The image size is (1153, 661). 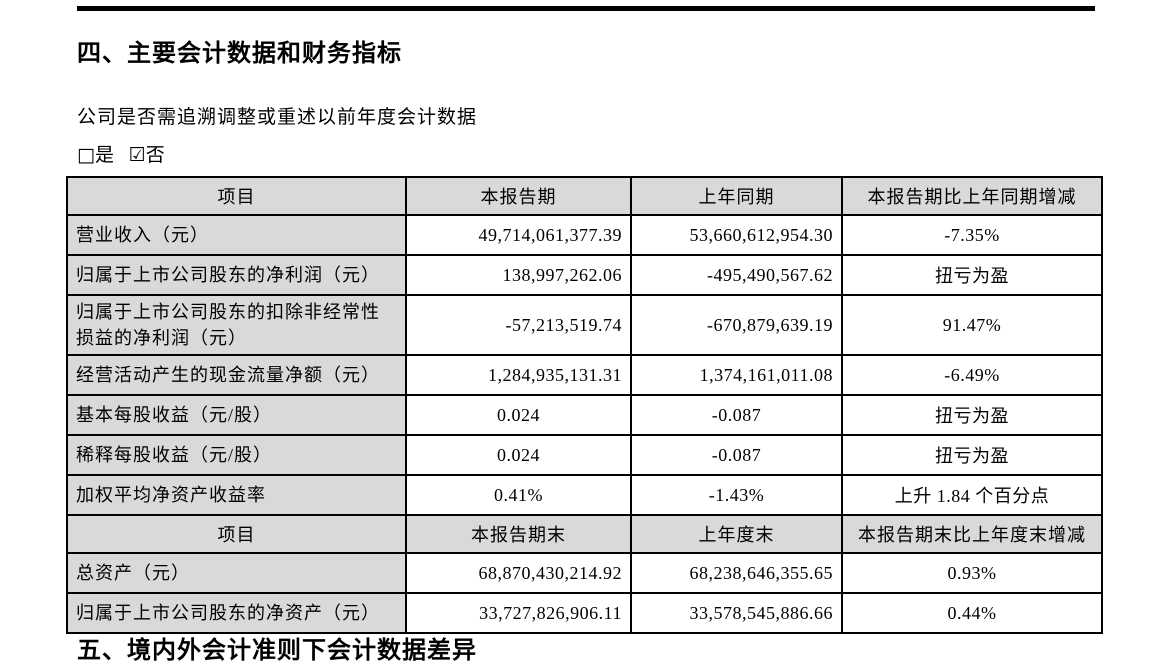 I want to click on table-header-row-period: 项目 本报告期 上年同期 本报告期比上年同期增减, so click(x=584, y=196).